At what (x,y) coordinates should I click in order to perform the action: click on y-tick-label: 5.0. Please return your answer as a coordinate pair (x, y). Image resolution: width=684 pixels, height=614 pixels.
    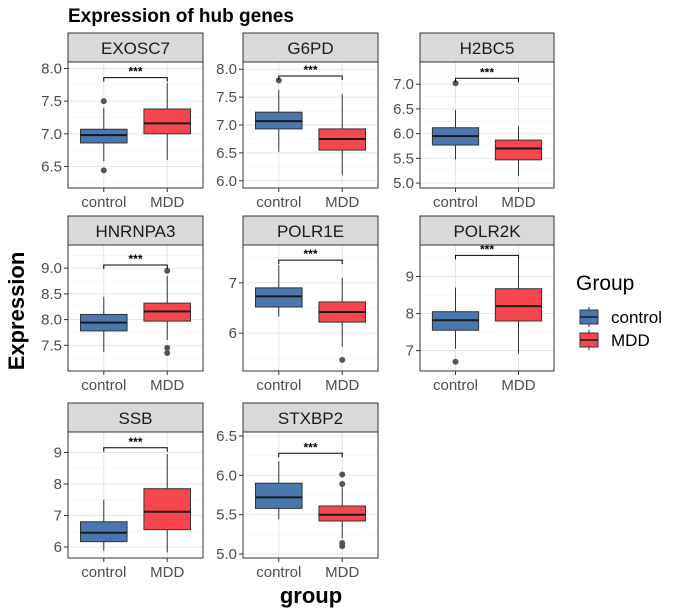
    Looking at the image, I should click on (403, 183).